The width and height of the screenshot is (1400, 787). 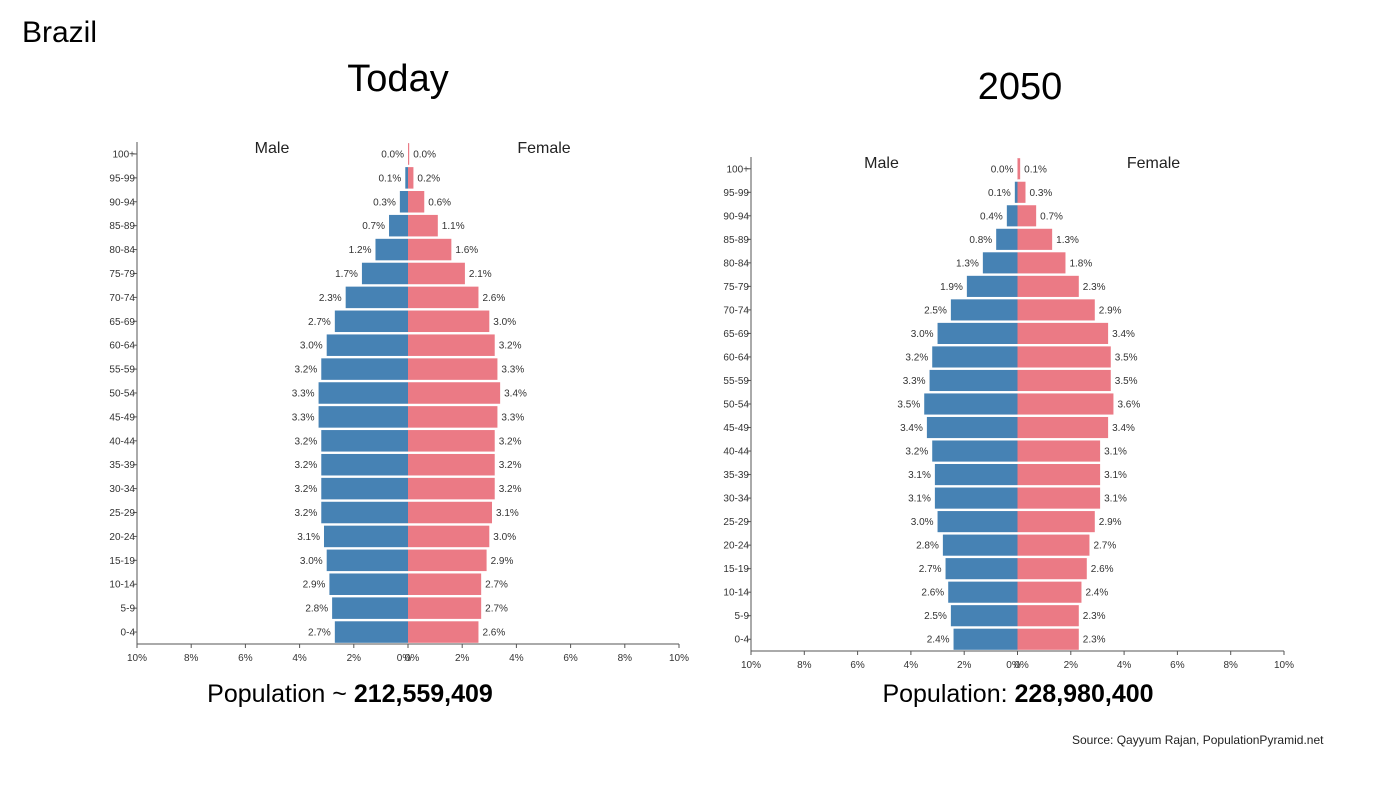 I want to click on age-group-label: 65-69, so click(x=122, y=322).